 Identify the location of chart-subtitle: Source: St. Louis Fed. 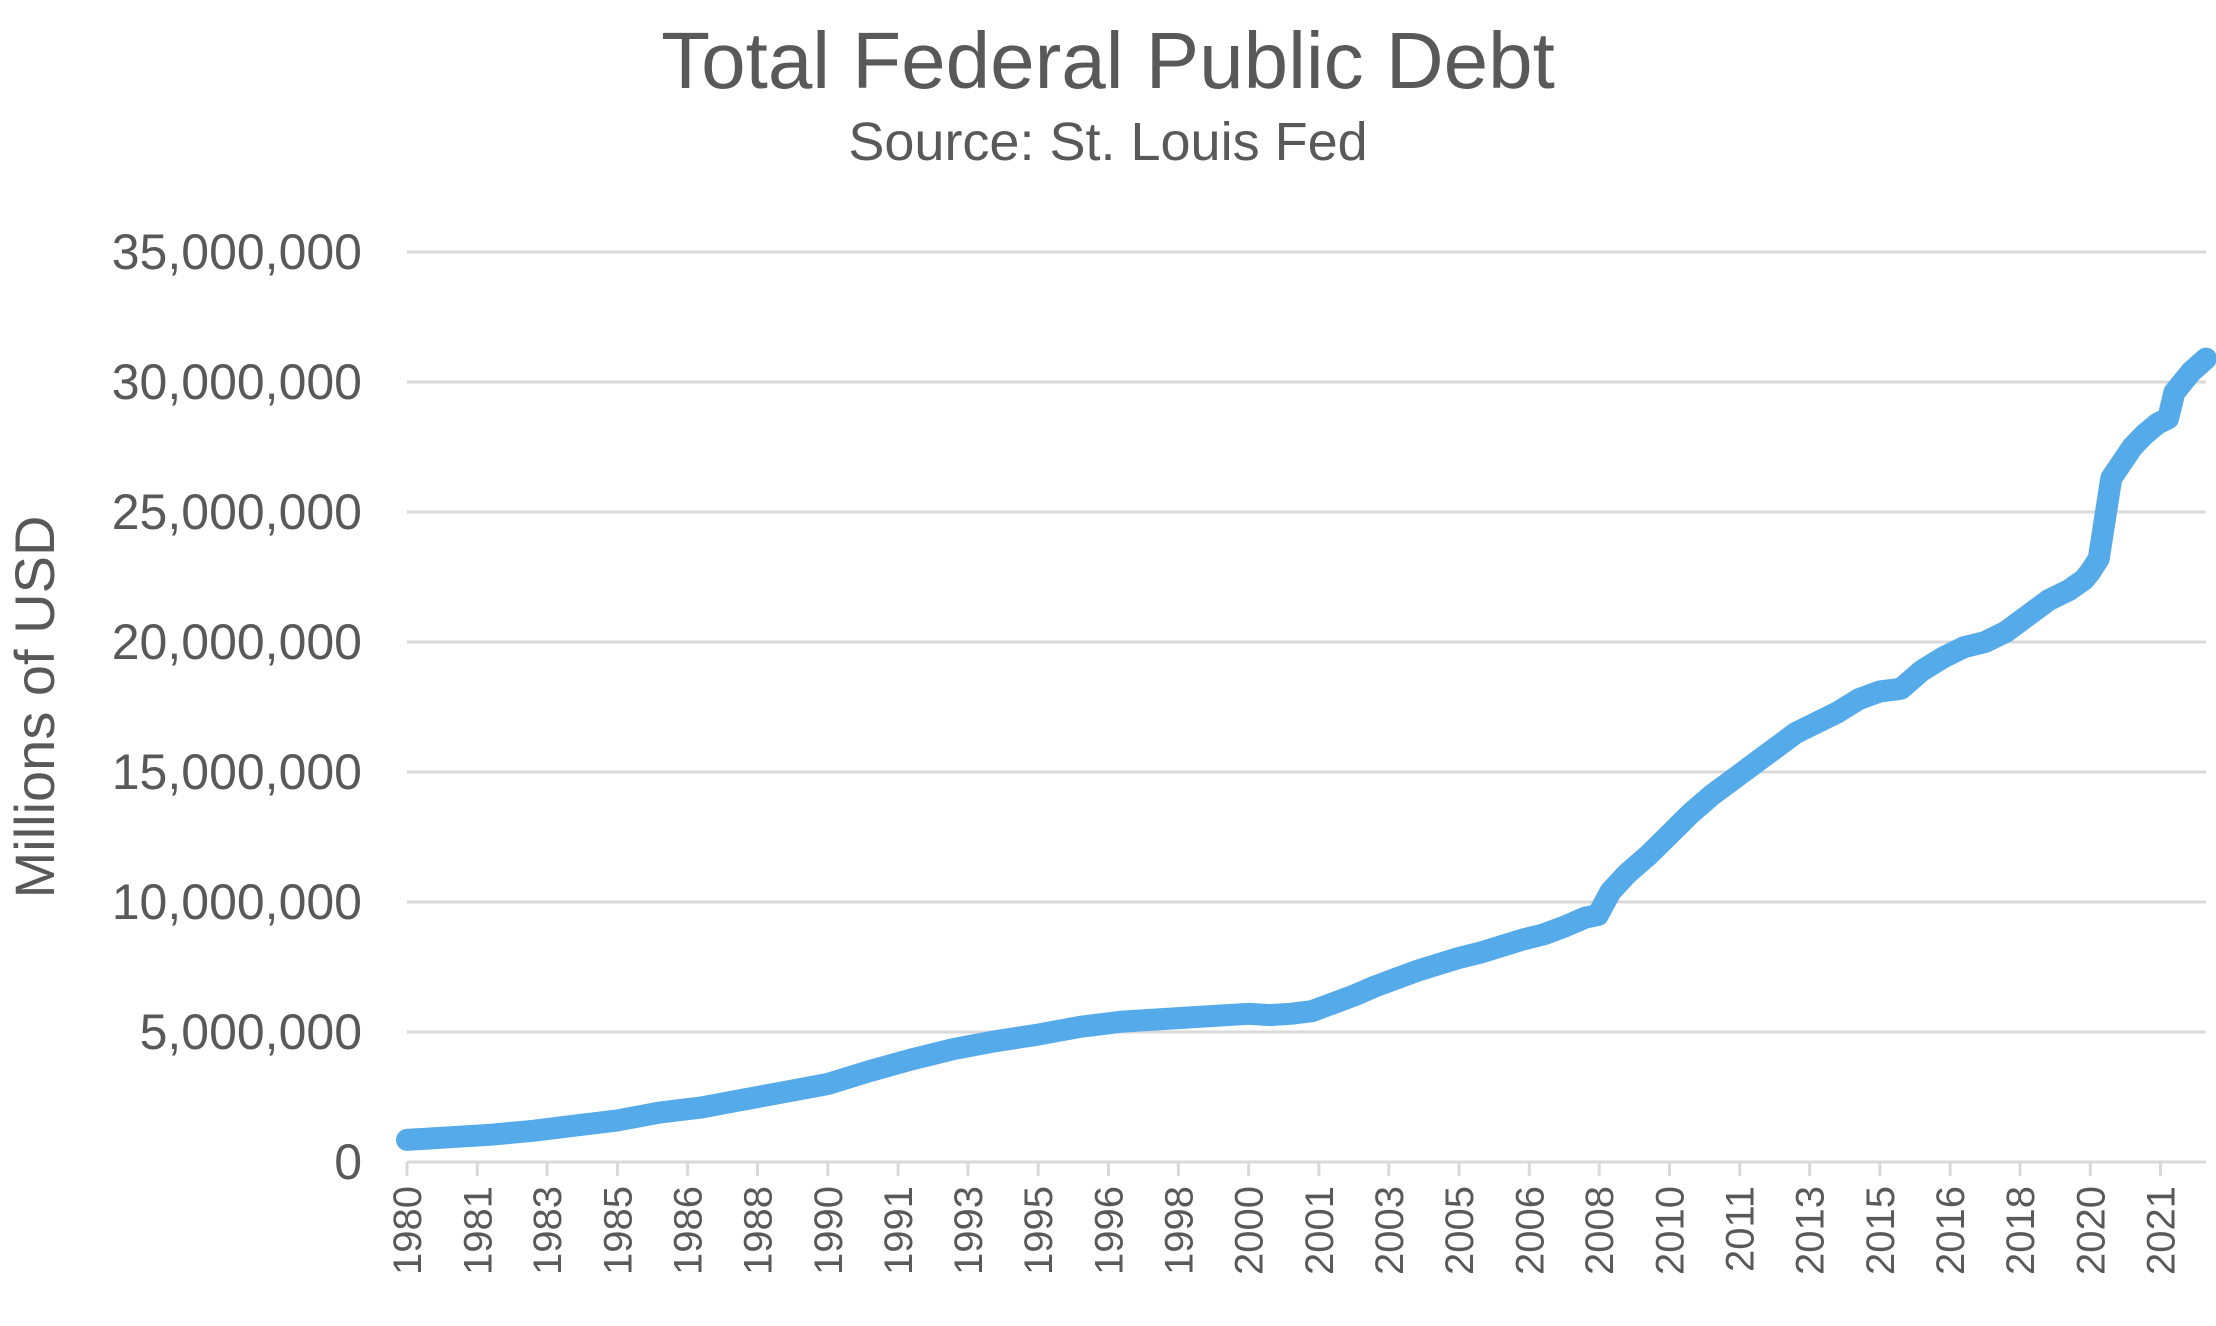
(1107, 142).